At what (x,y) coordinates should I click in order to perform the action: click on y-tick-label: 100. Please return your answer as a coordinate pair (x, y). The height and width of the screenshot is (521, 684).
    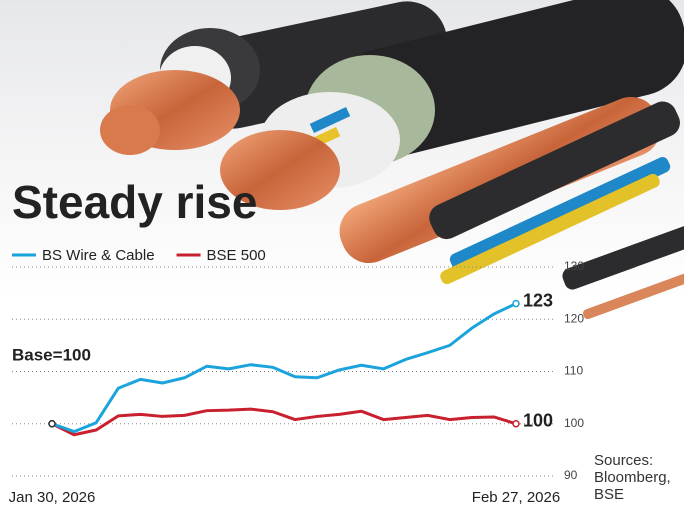
    Looking at the image, I should click on (574, 423).